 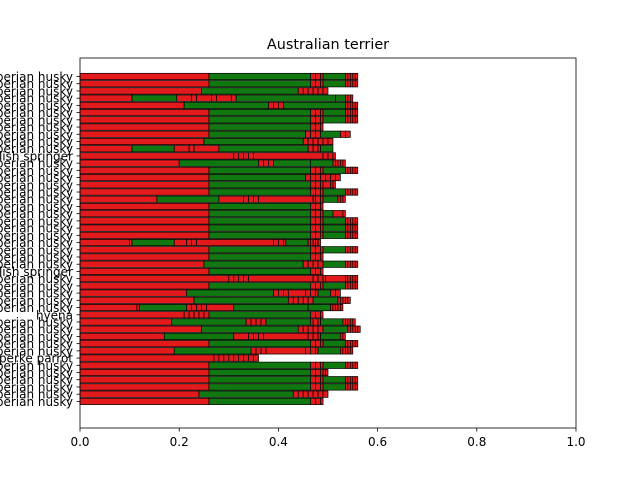 What do you see at coordinates (377, 442) in the screenshot?
I see `x-tick-label: 0.6` at bounding box center [377, 442].